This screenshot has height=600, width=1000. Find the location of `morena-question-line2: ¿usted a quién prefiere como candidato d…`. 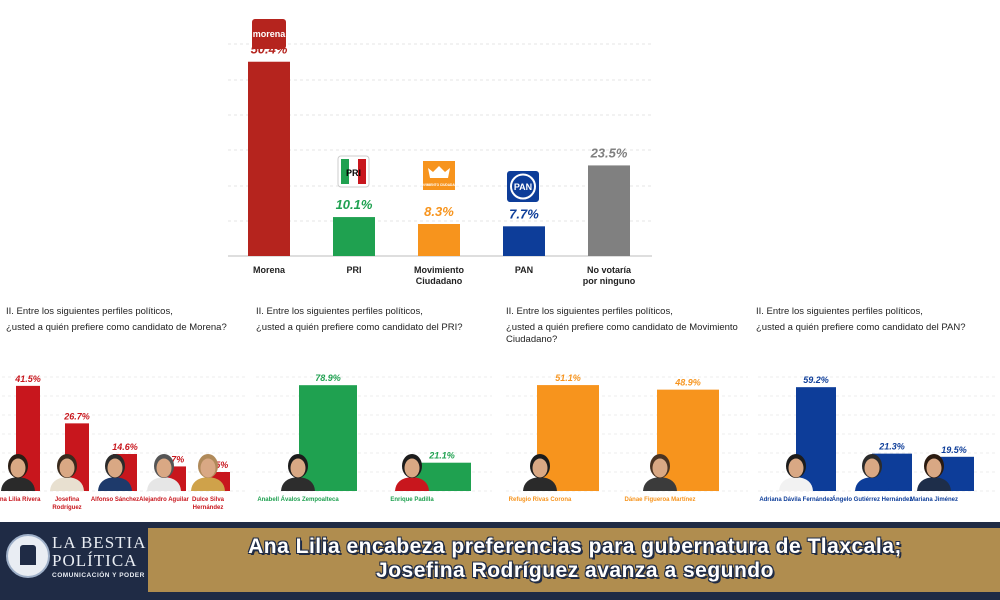

morena-question-line2: ¿usted a quién prefiere como candidato d… is located at coordinates (116, 327).